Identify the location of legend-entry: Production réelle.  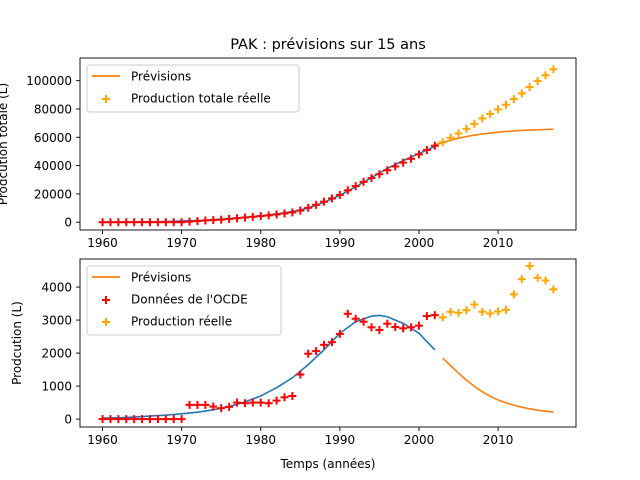
(167, 322).